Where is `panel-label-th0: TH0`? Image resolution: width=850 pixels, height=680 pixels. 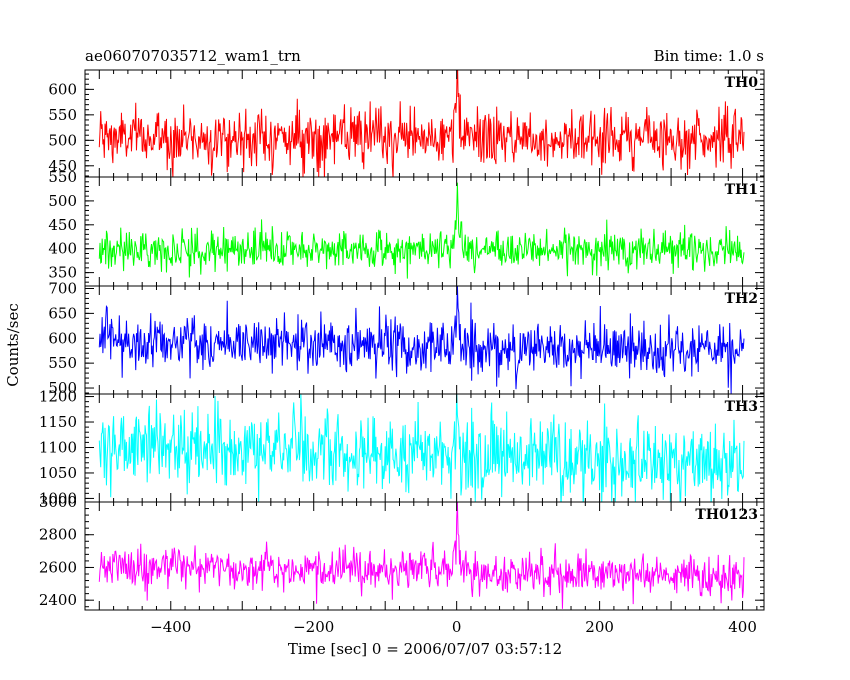 panel-label-th0: TH0 is located at coordinates (742, 83).